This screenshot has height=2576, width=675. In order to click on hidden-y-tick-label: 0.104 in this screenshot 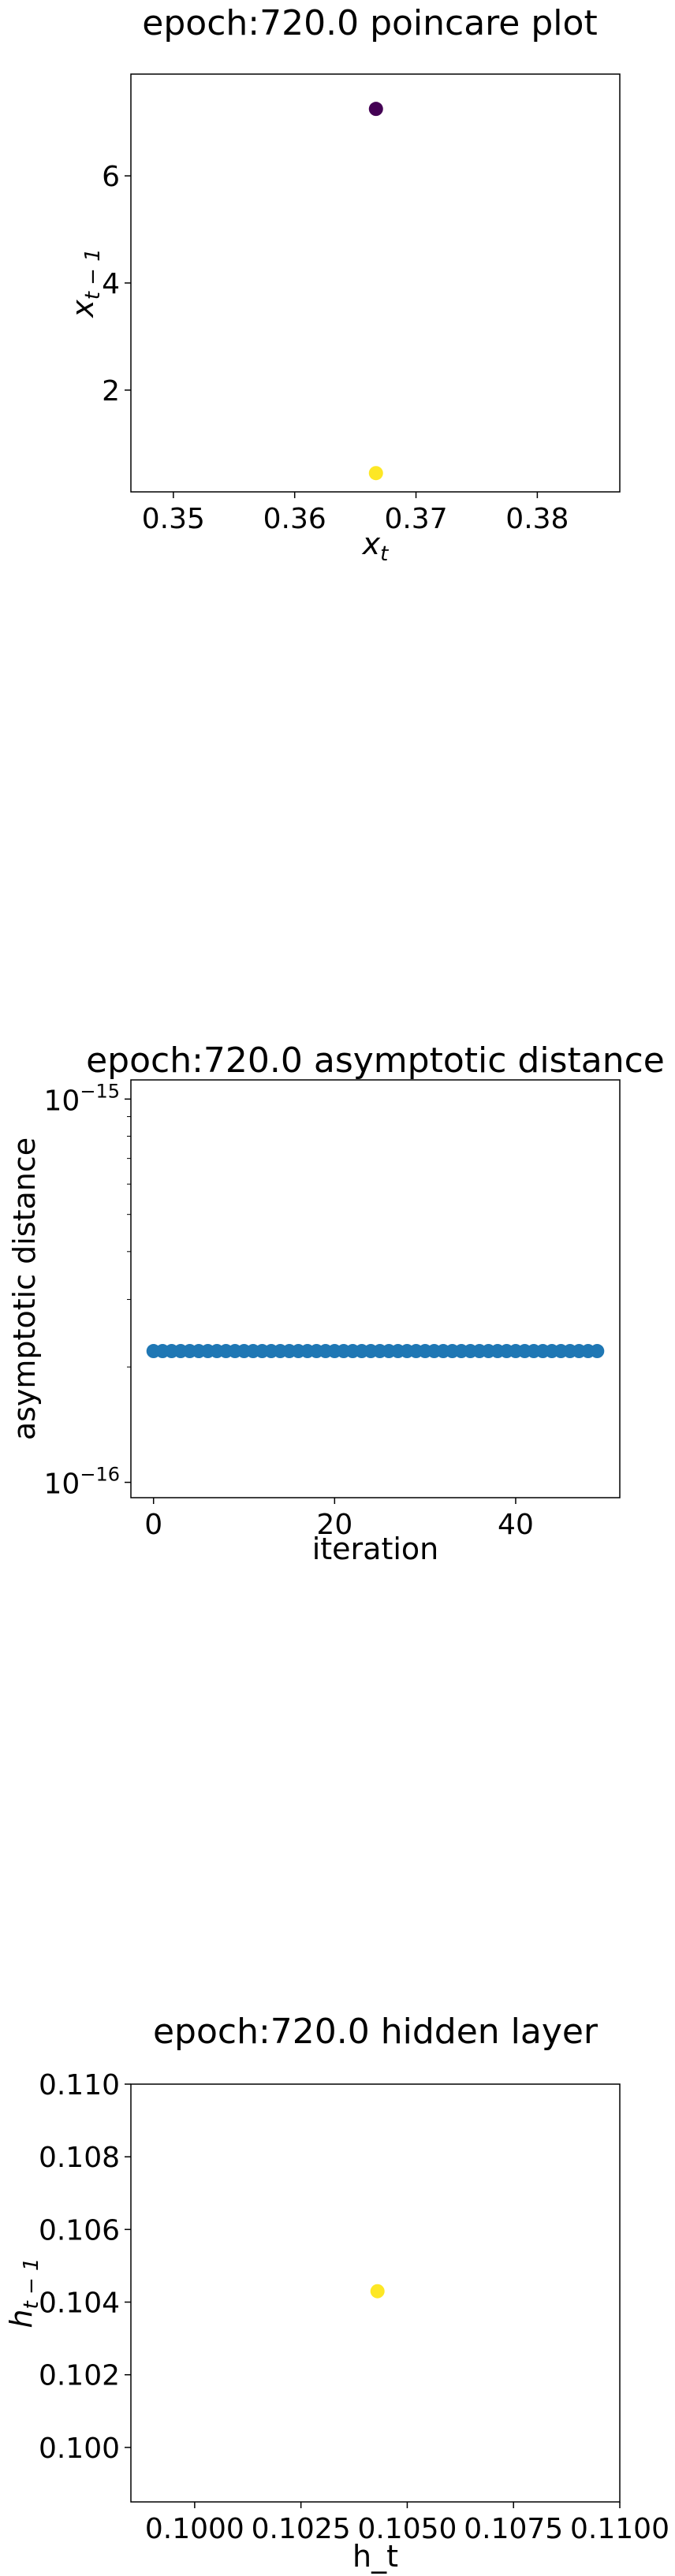, I will do `click(80, 2304)`.